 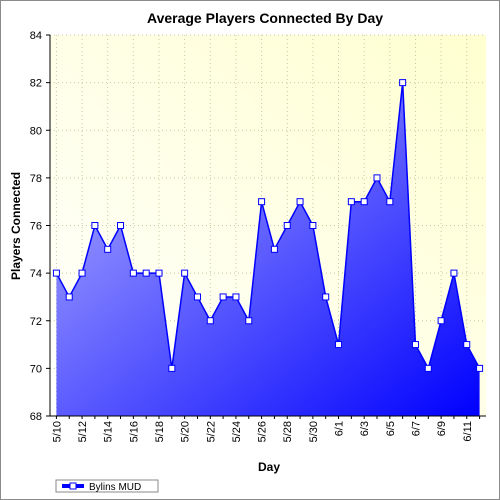 I want to click on x-tick-label: 5/24, so click(x=237, y=431).